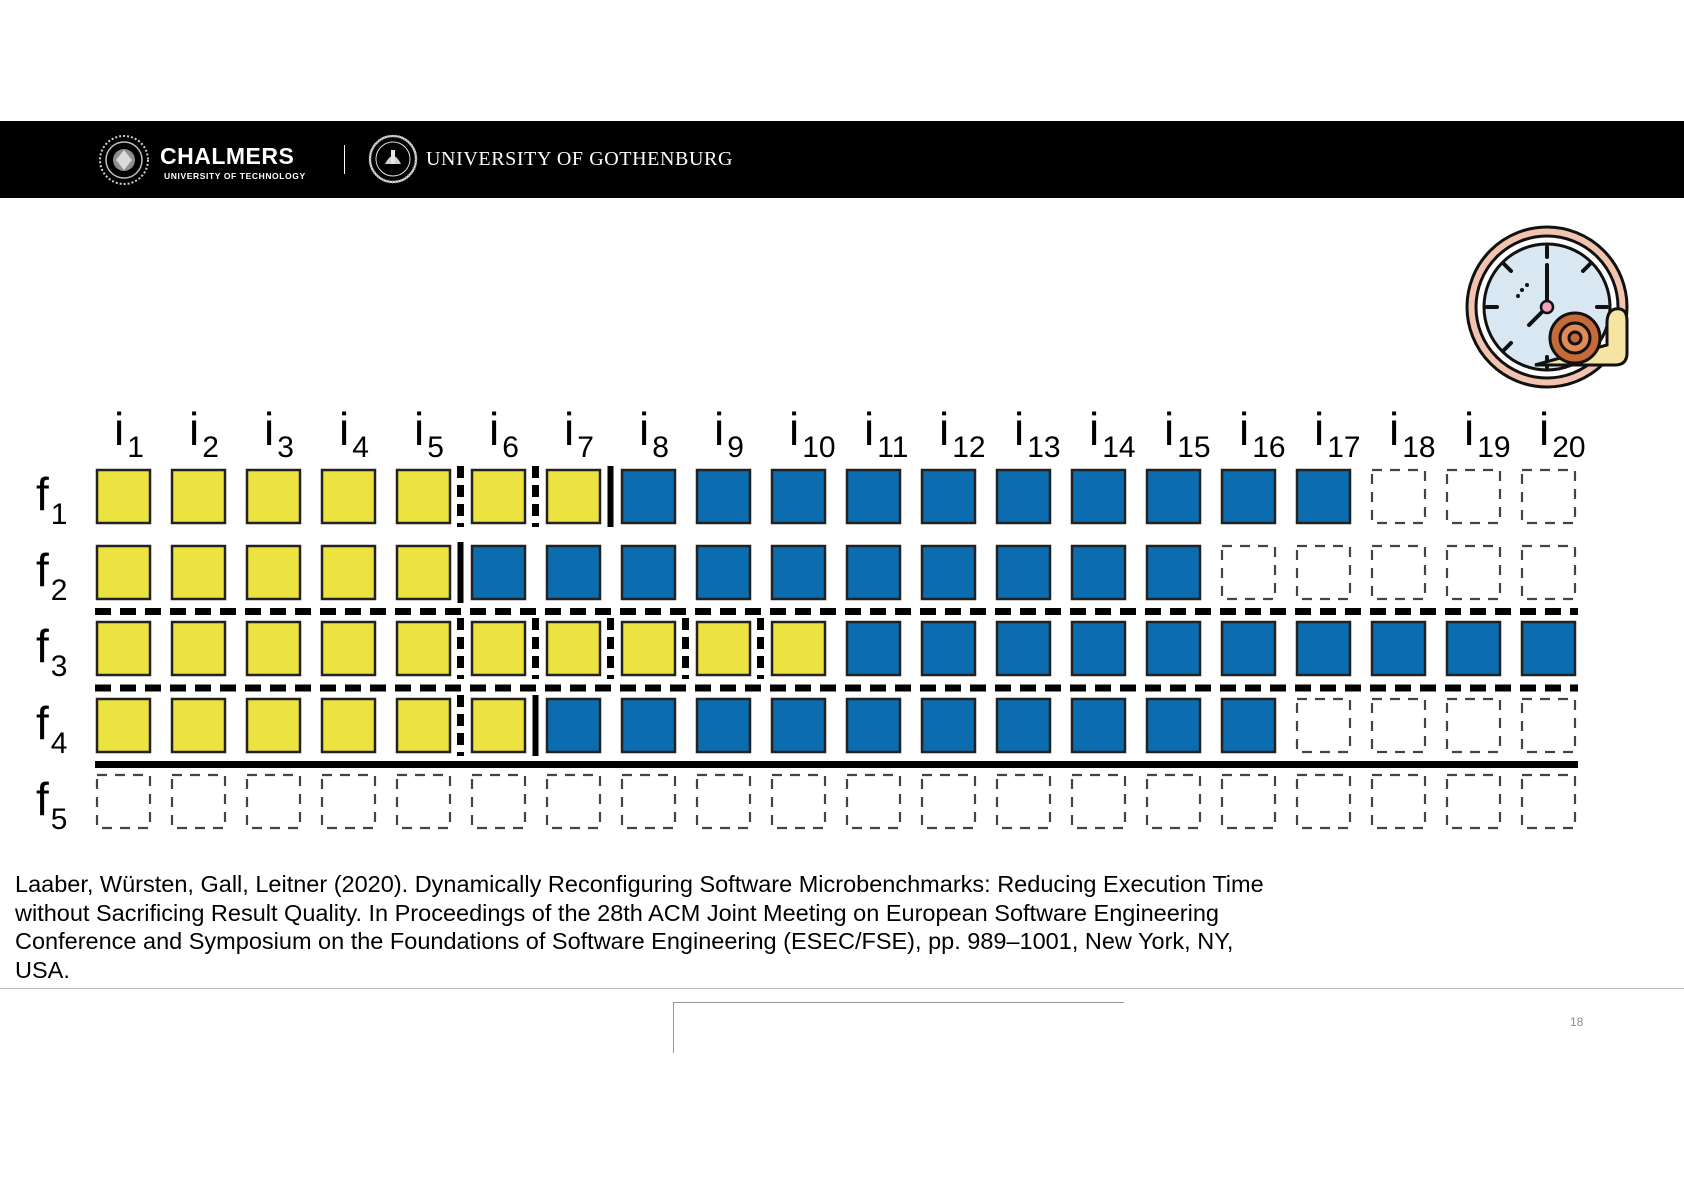  What do you see at coordinates (798, 496) in the screenshot?
I see `cell-f1-i10-blue` at bounding box center [798, 496].